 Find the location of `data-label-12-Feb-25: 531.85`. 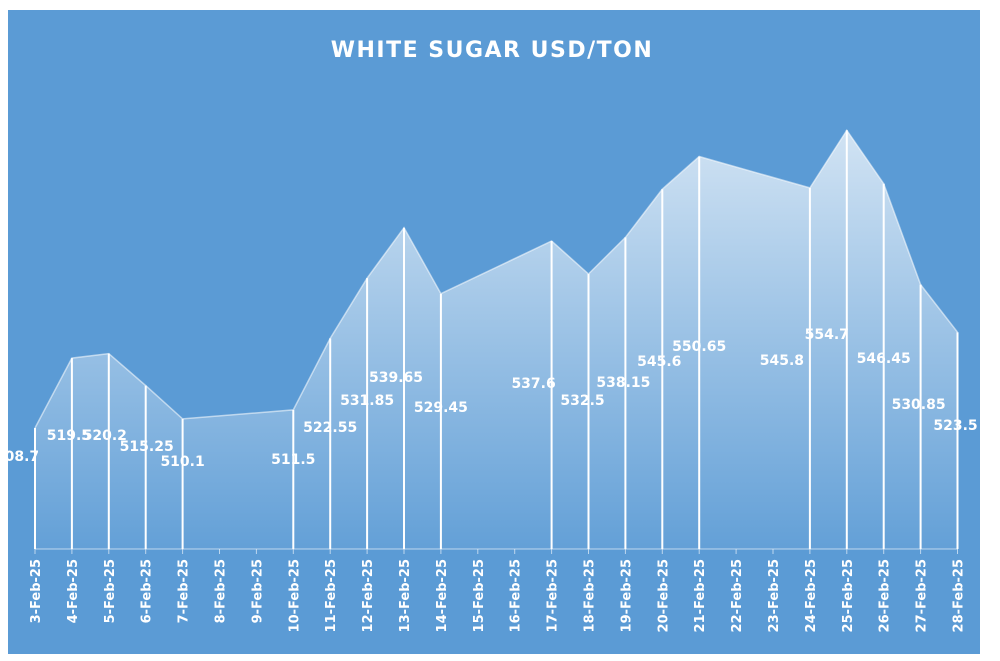

data-label-12-Feb-25: 531.85 is located at coordinates (367, 401).